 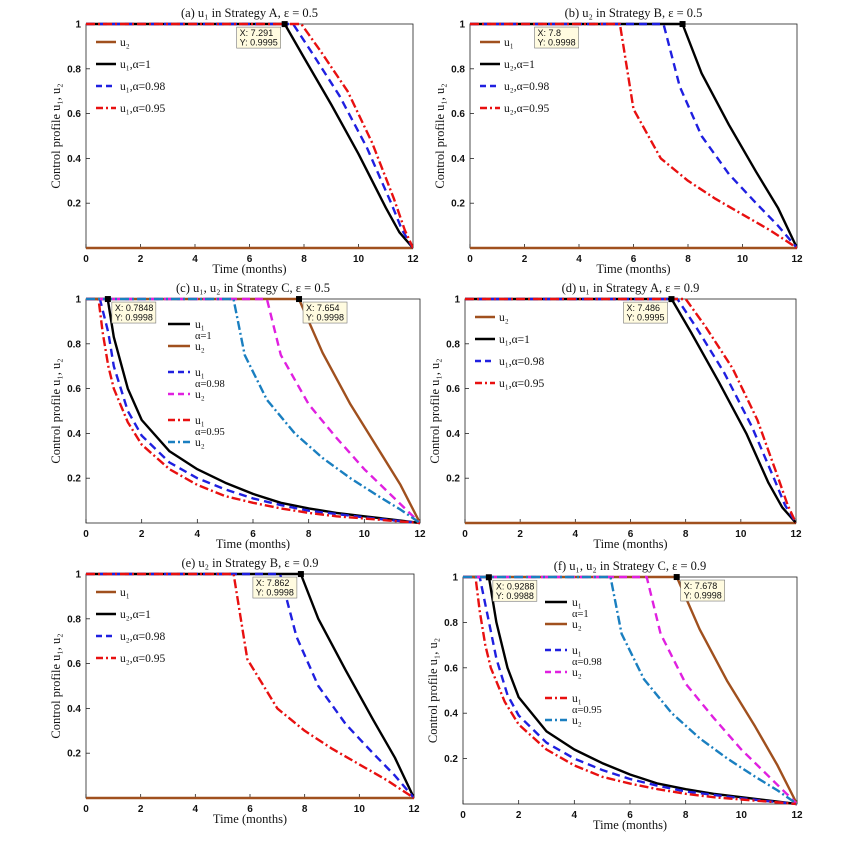 I want to click on datatip-x-label: X: 7.8, so click(x=550, y=33).